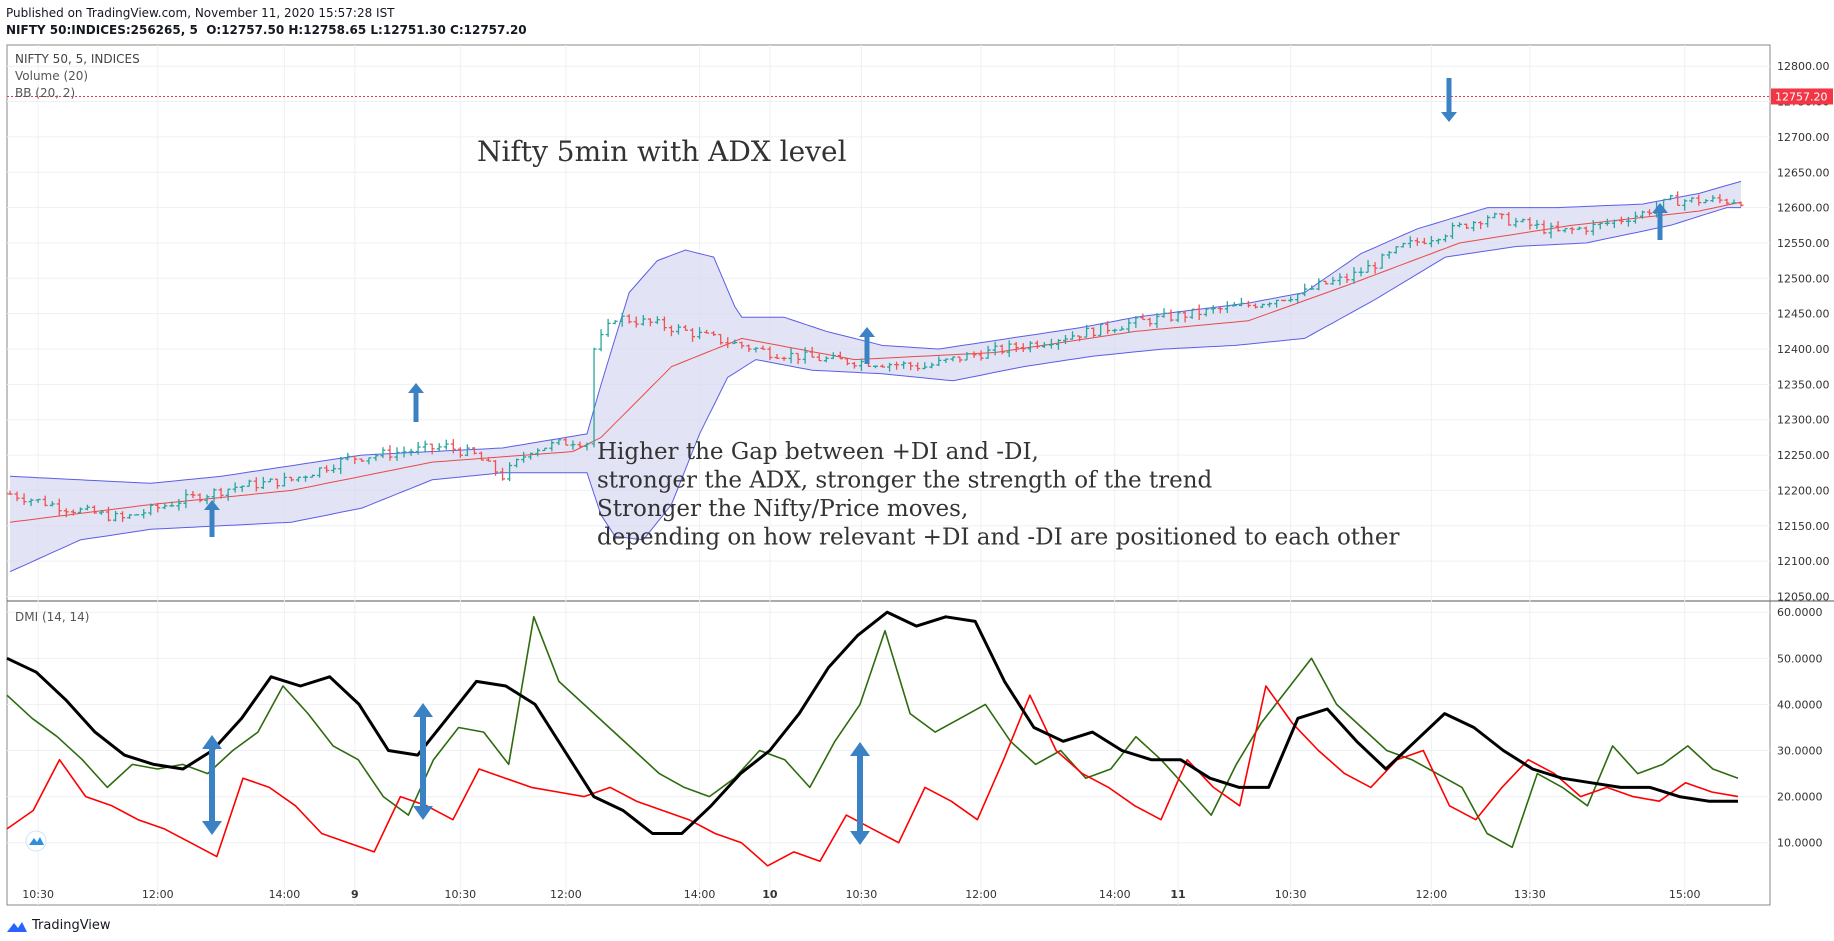 The height and width of the screenshot is (941, 1834). Describe the element at coordinates (1530, 894) in the screenshot. I see `time-tick-label: 13:30` at that location.